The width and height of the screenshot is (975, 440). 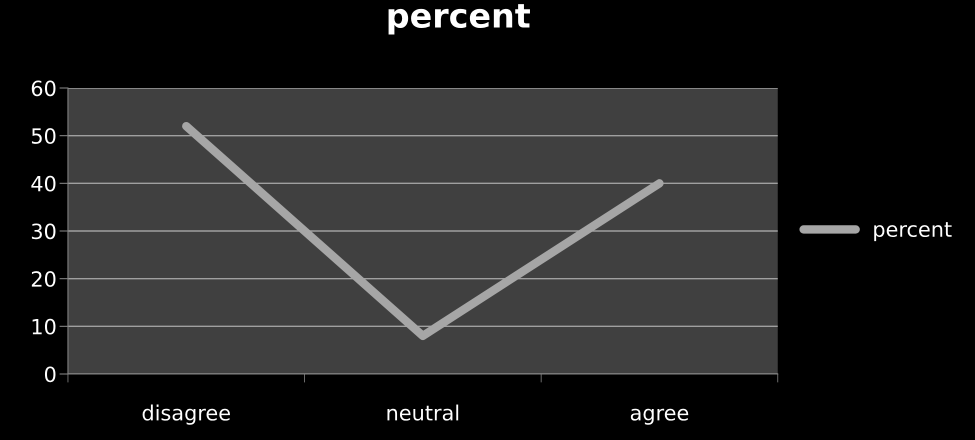 What do you see at coordinates (44, 326) in the screenshot?
I see `y-tick-label: 10` at bounding box center [44, 326].